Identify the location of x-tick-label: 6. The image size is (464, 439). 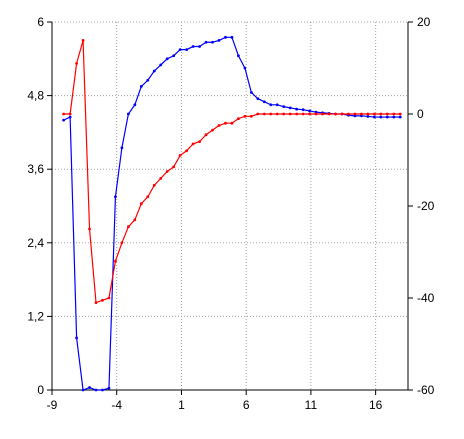
(246, 405).